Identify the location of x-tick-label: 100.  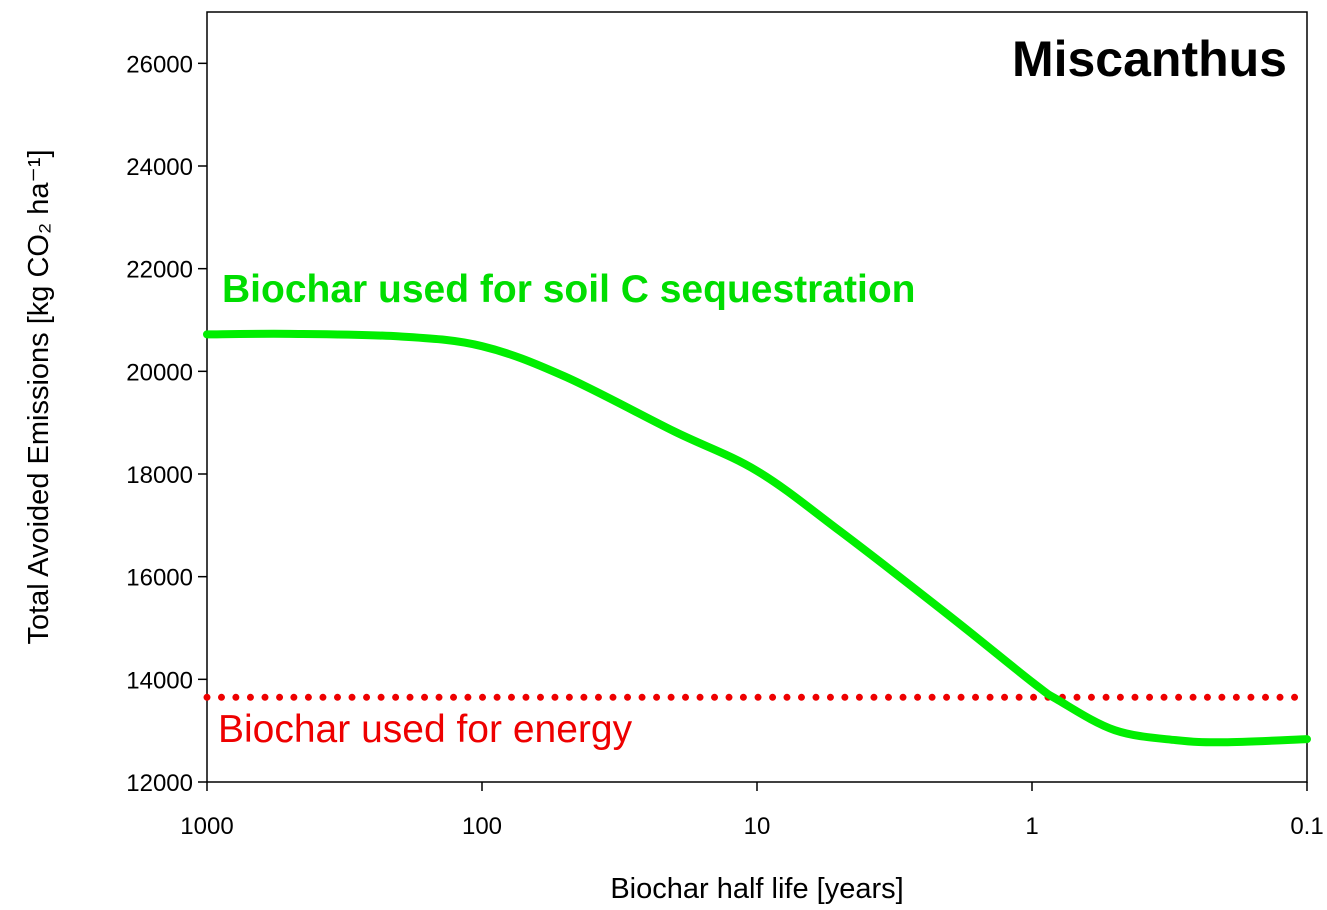
(482, 826).